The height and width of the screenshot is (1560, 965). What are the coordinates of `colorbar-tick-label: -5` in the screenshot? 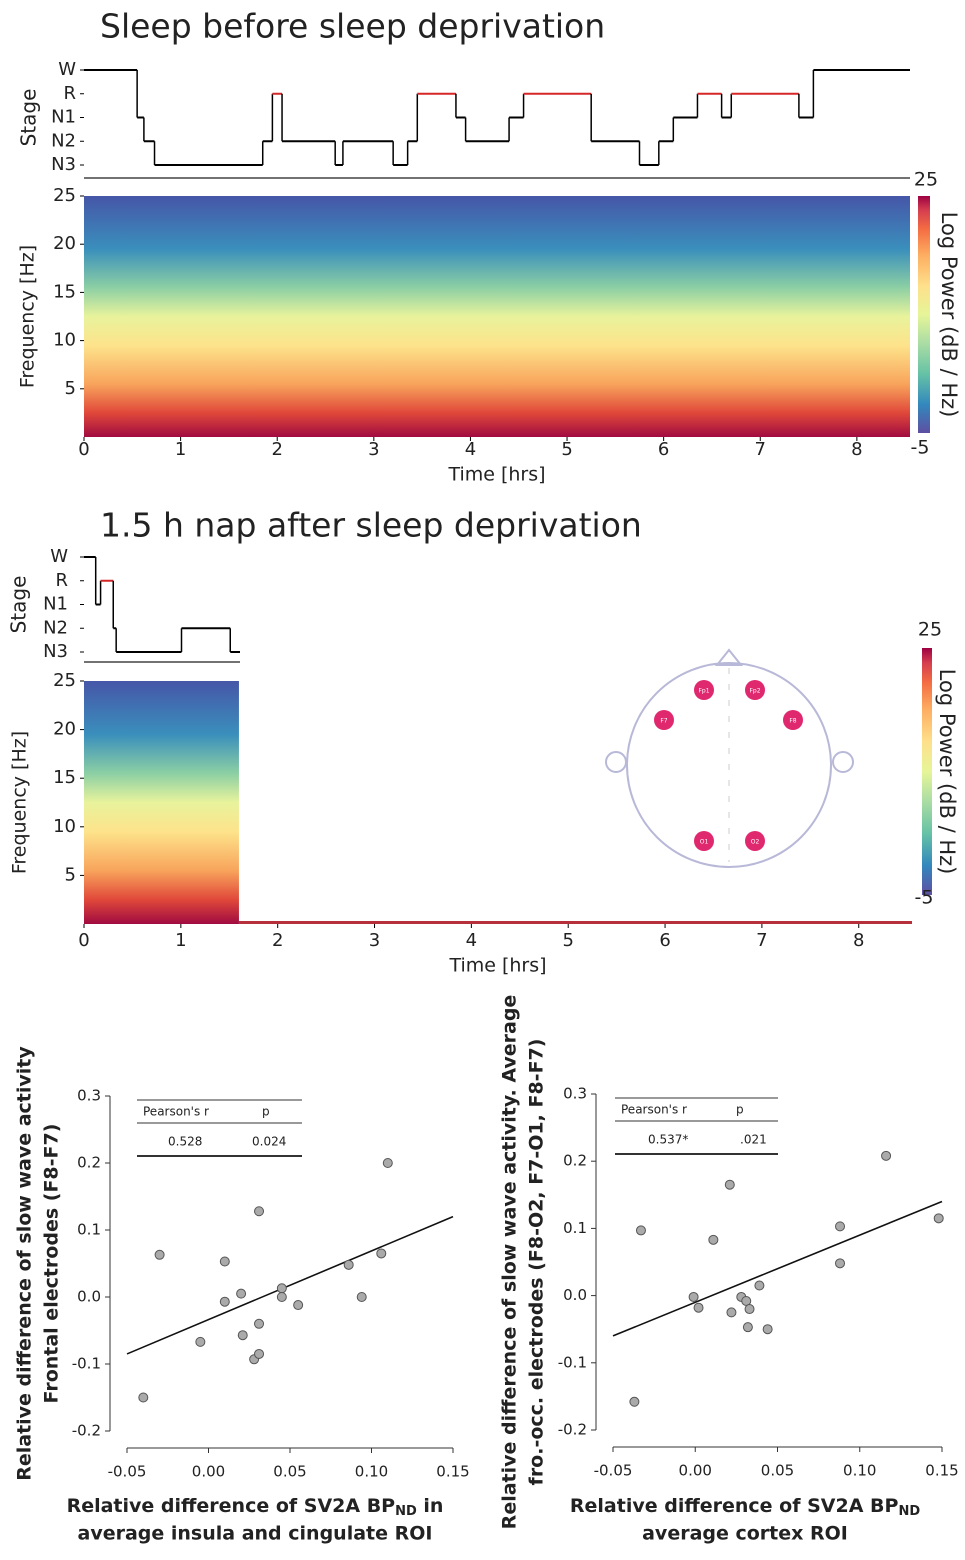 It's located at (924, 898).